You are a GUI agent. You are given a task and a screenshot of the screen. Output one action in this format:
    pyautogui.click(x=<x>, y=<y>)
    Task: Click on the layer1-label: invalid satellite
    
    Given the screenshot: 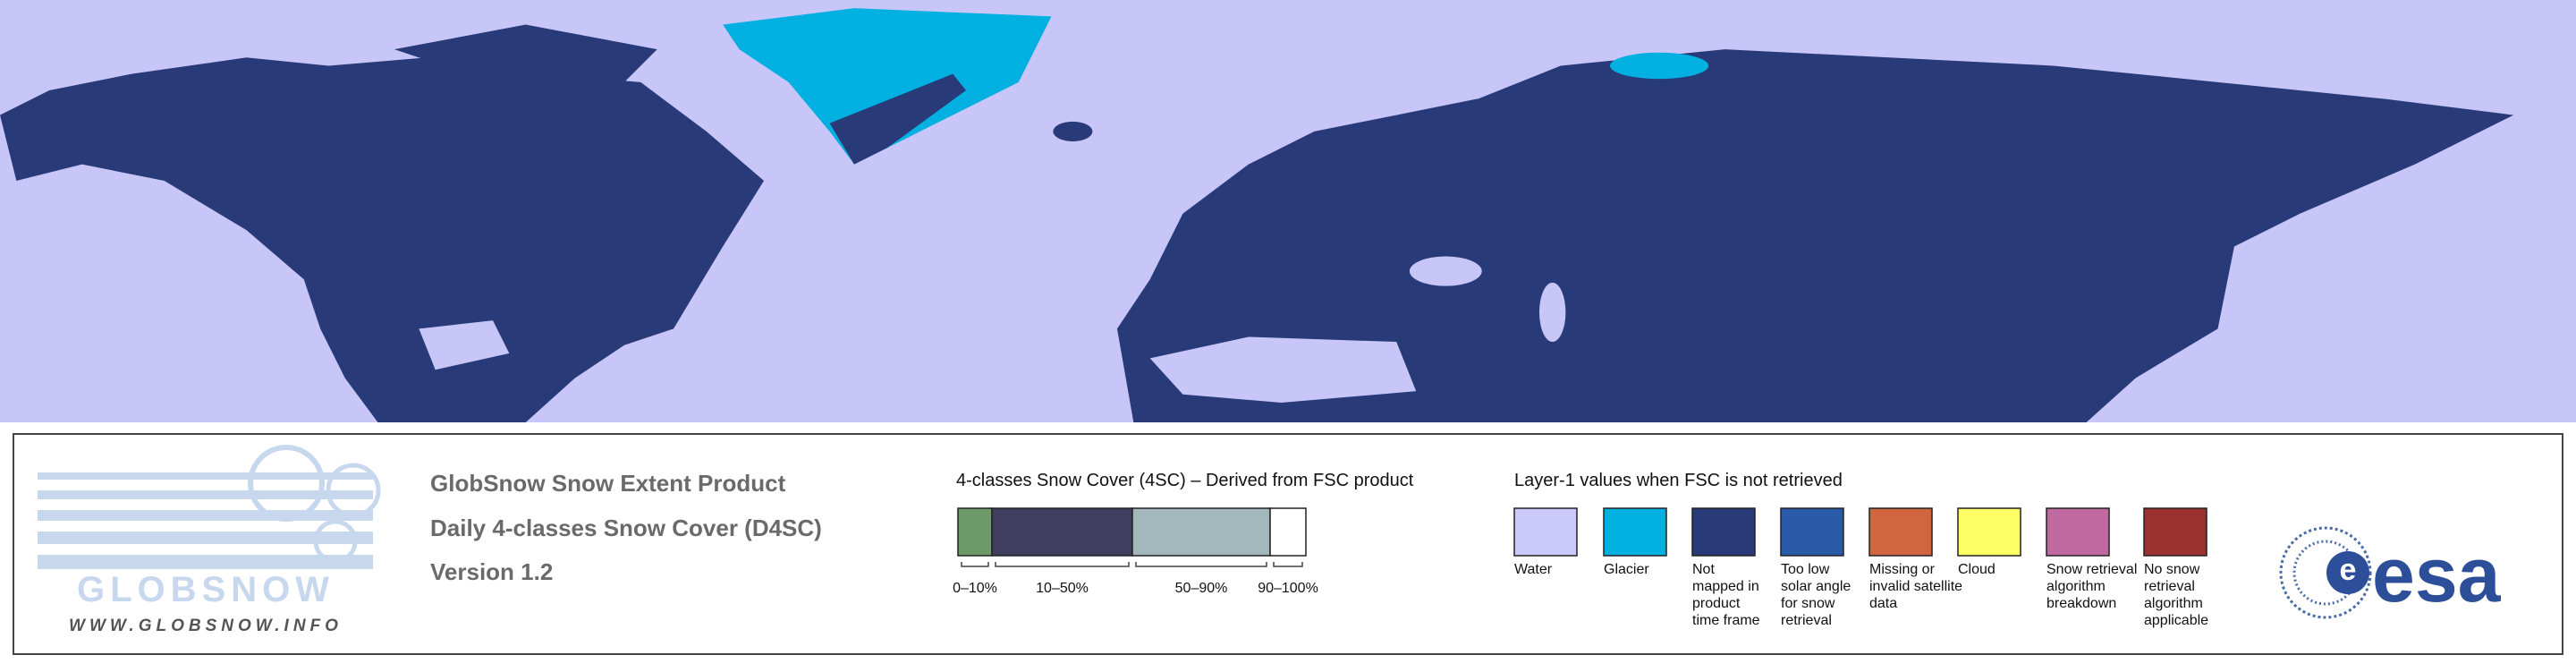 What is the action you would take?
    pyautogui.click(x=1915, y=586)
    